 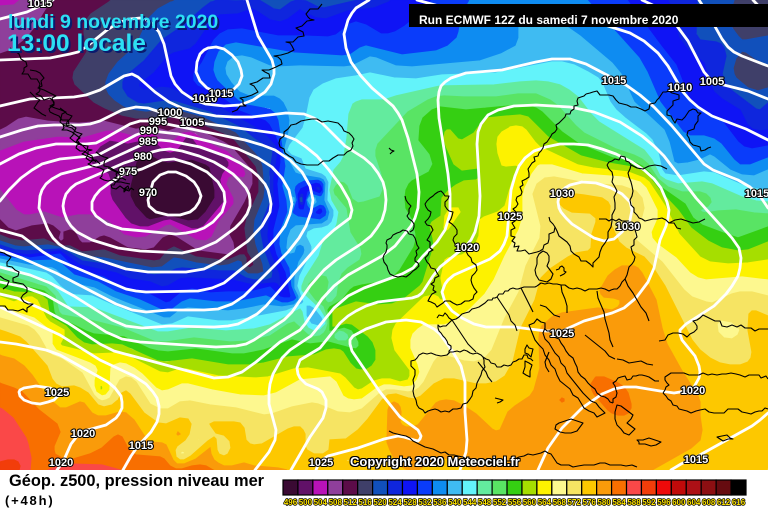 I want to click on svg-text: 1000, so click(x=170, y=113).